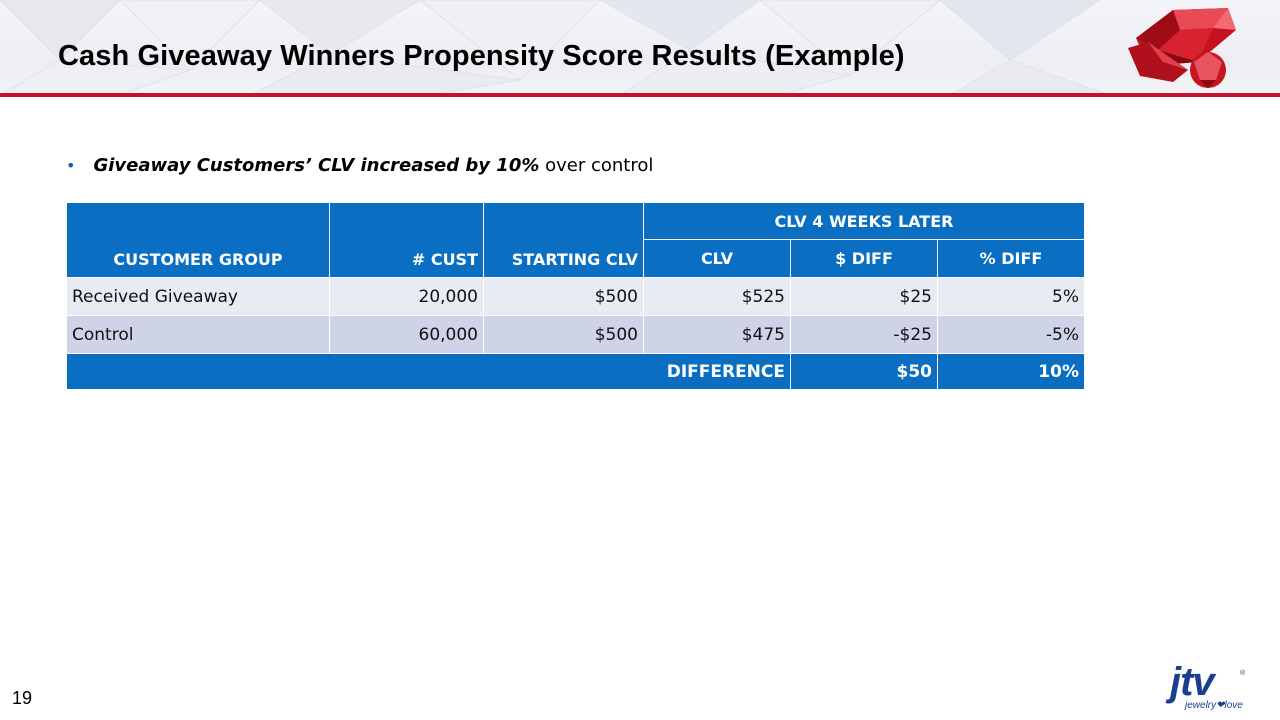 This screenshot has width=1280, height=720. Describe the element at coordinates (1011, 334) in the screenshot. I see `cell-pct-diff: -5%` at that location.